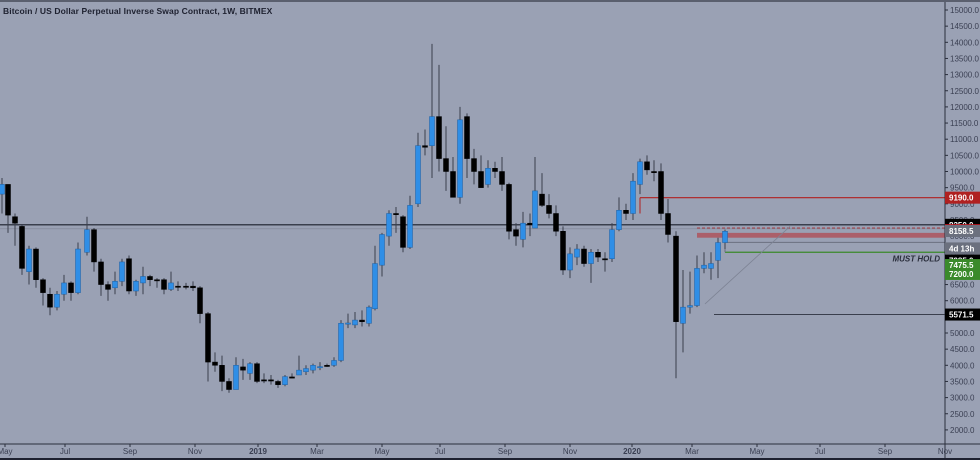 The height and width of the screenshot is (460, 980). Describe the element at coordinates (962, 333) in the screenshot. I see `price-tick-label: 5000.0` at that location.